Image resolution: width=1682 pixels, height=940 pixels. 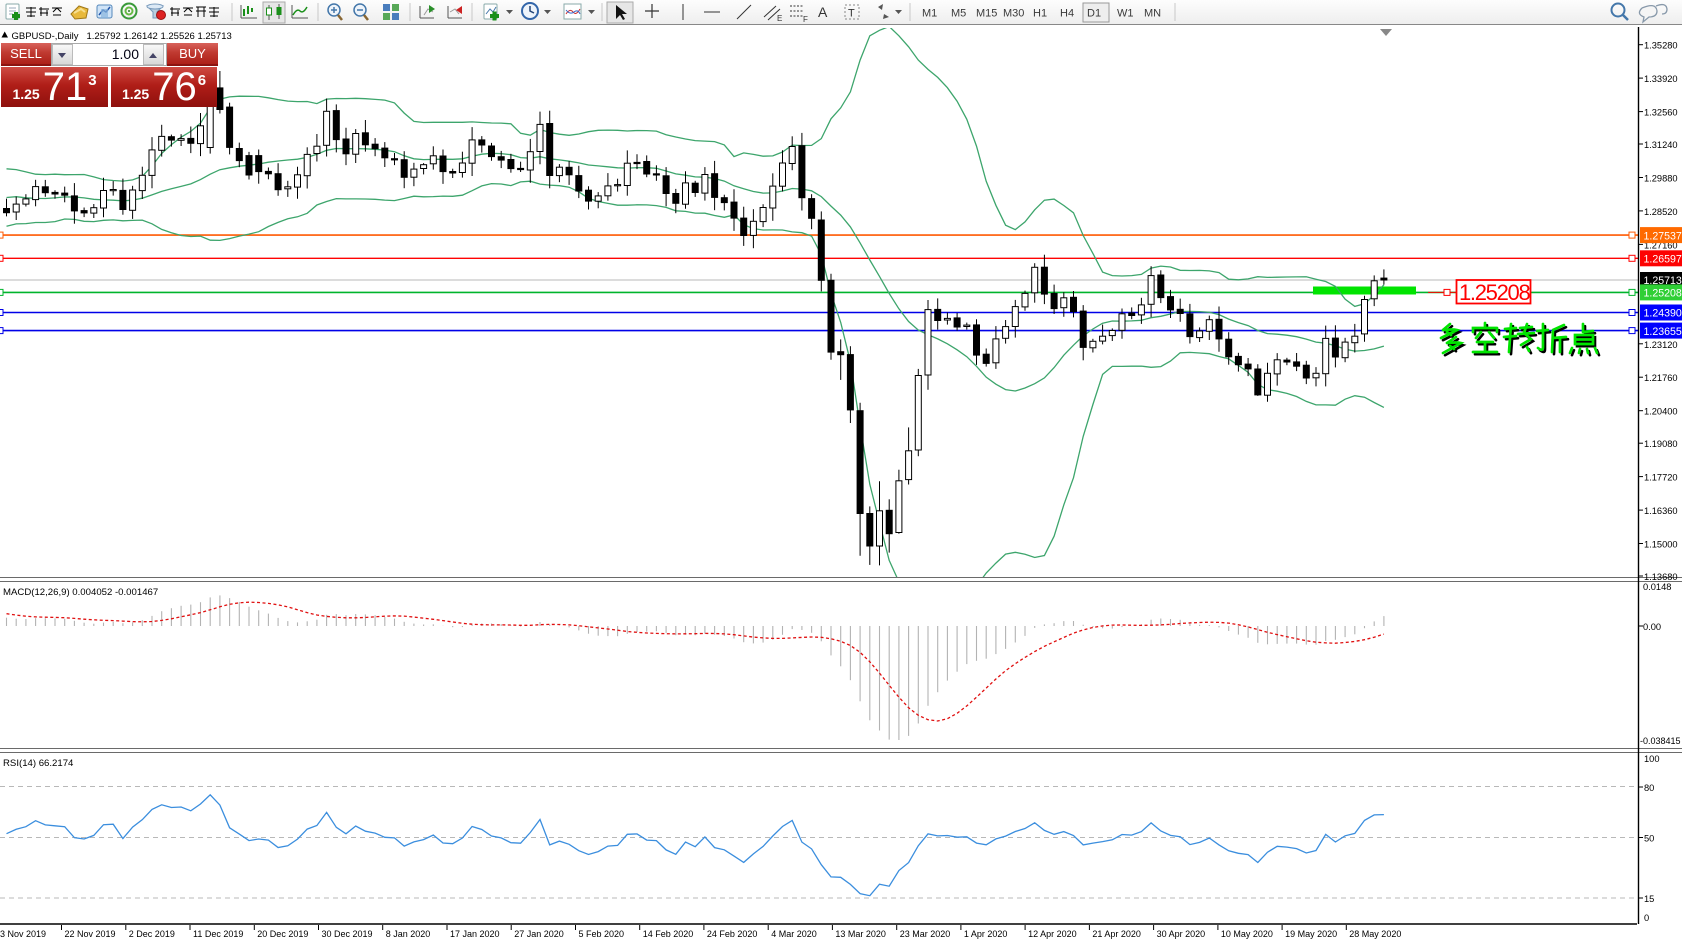 What do you see at coordinates (1661, 577) in the screenshot?
I see `svg-text: 1.13680` at bounding box center [1661, 577].